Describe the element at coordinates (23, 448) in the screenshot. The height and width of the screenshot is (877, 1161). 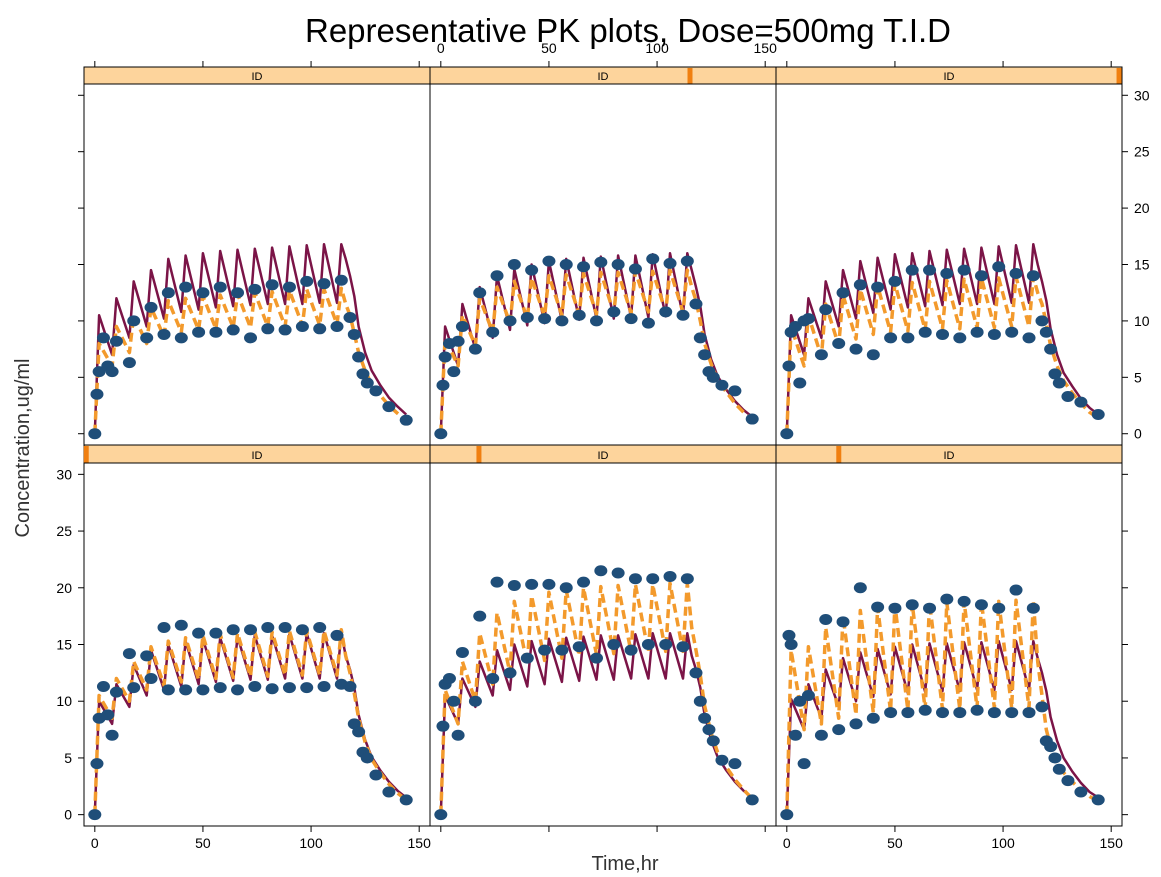
I see `y-axis-label: Concentration,ug/ml` at that location.